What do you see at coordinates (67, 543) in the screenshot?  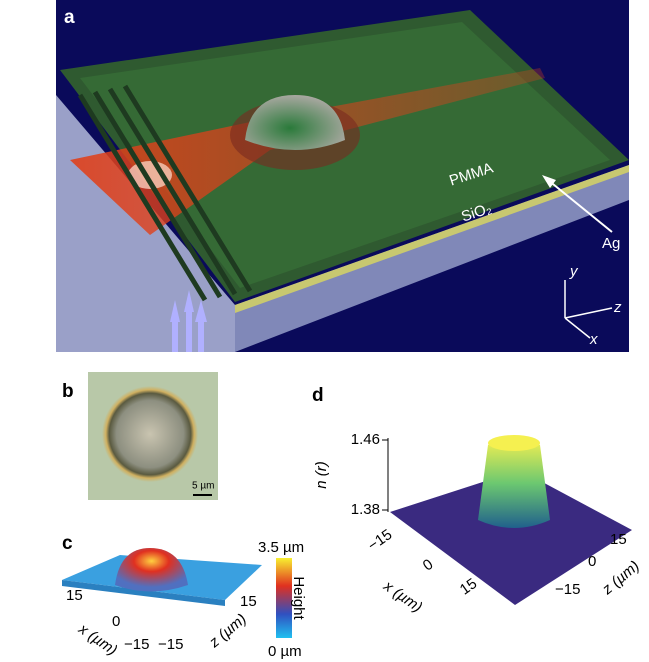 I see `panel-label: c` at bounding box center [67, 543].